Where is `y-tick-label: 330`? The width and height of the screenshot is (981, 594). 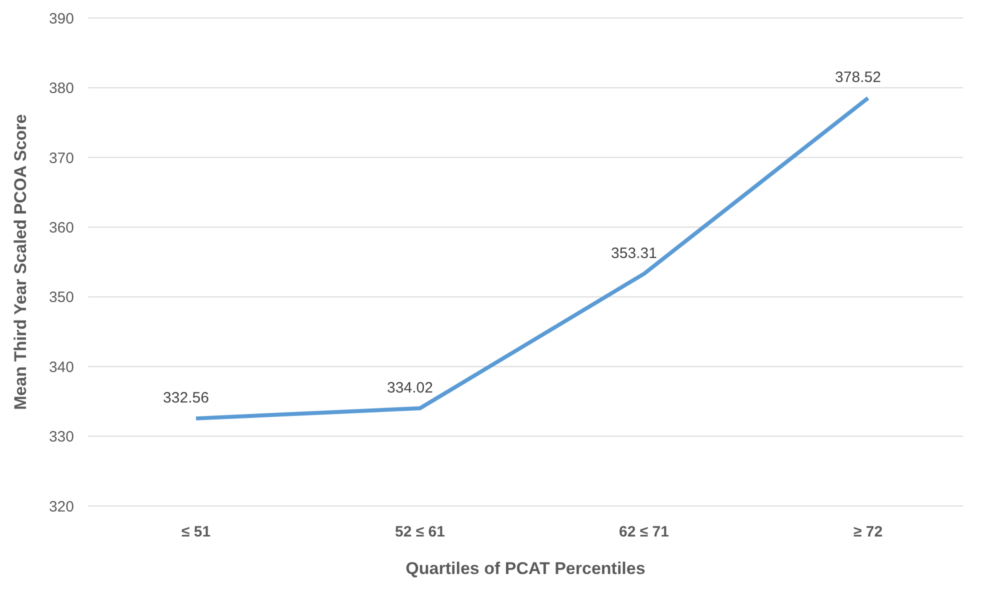 y-tick-label: 330 is located at coordinates (61, 437).